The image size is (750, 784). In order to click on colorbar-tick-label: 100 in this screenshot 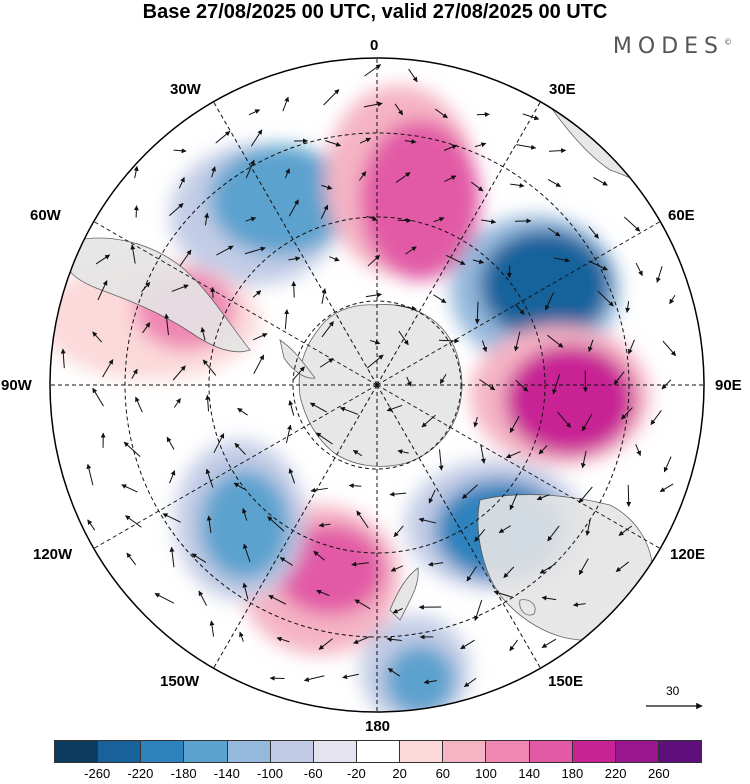, I will do `click(486, 773)`.